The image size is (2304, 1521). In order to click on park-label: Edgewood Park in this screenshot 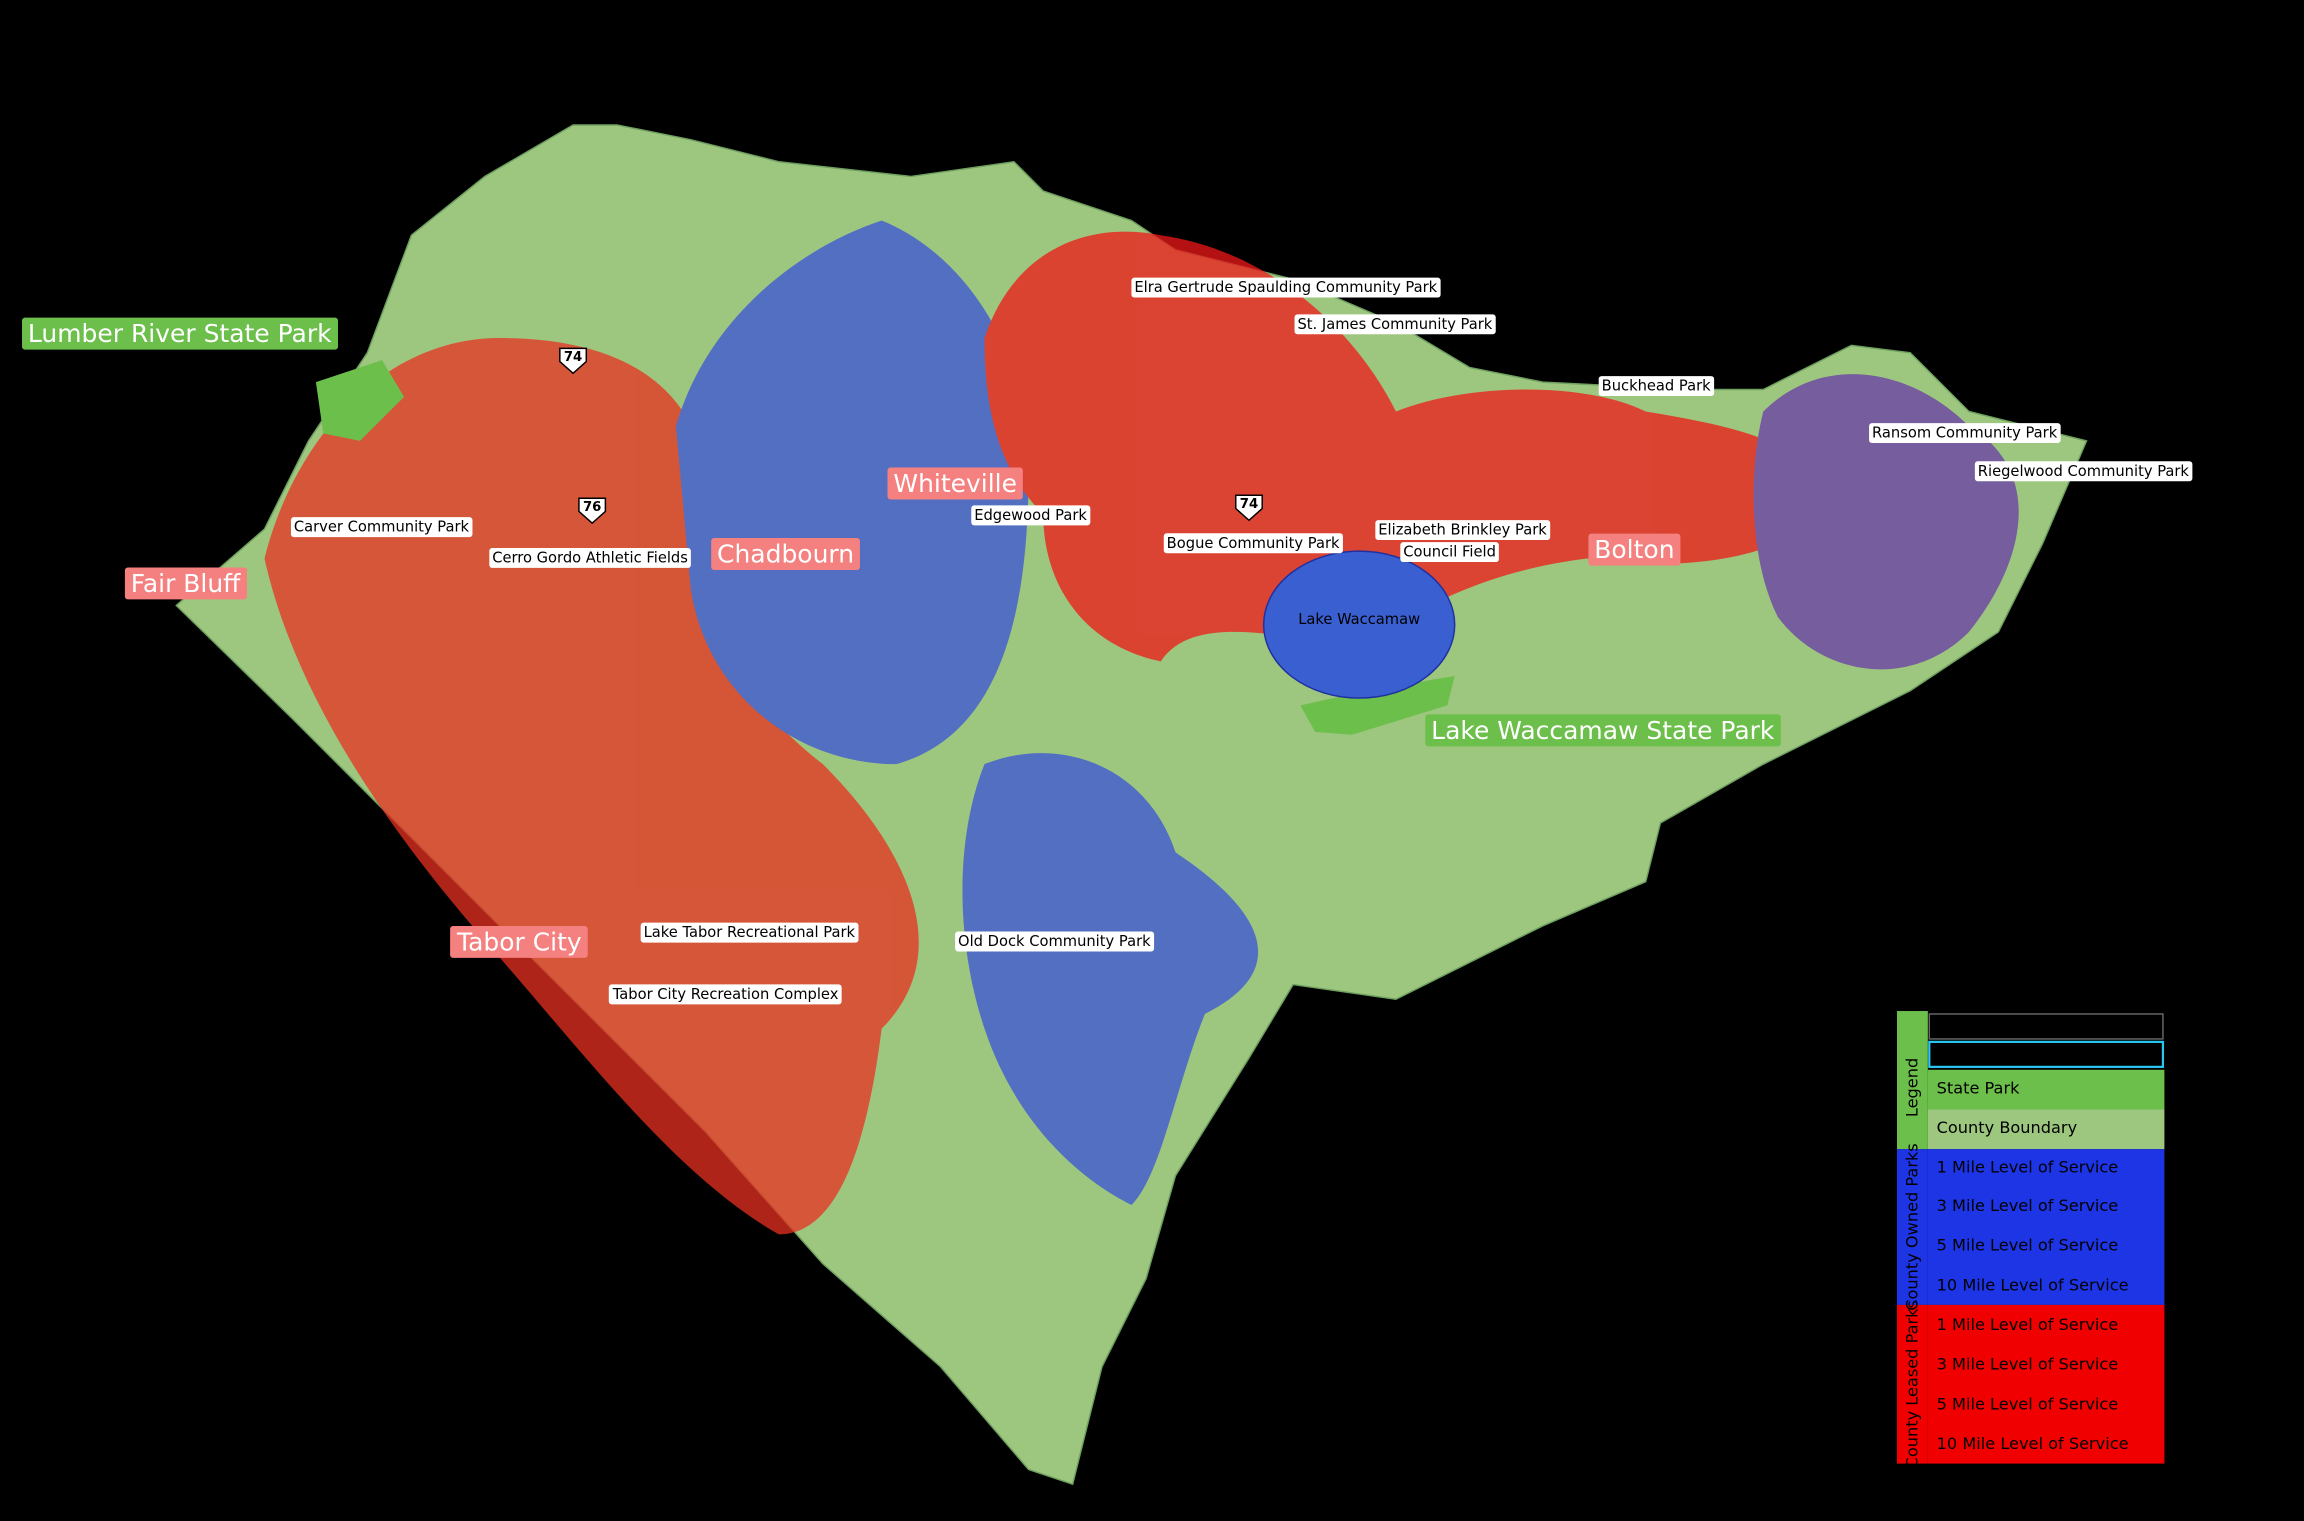, I will do `click(1030, 515)`.